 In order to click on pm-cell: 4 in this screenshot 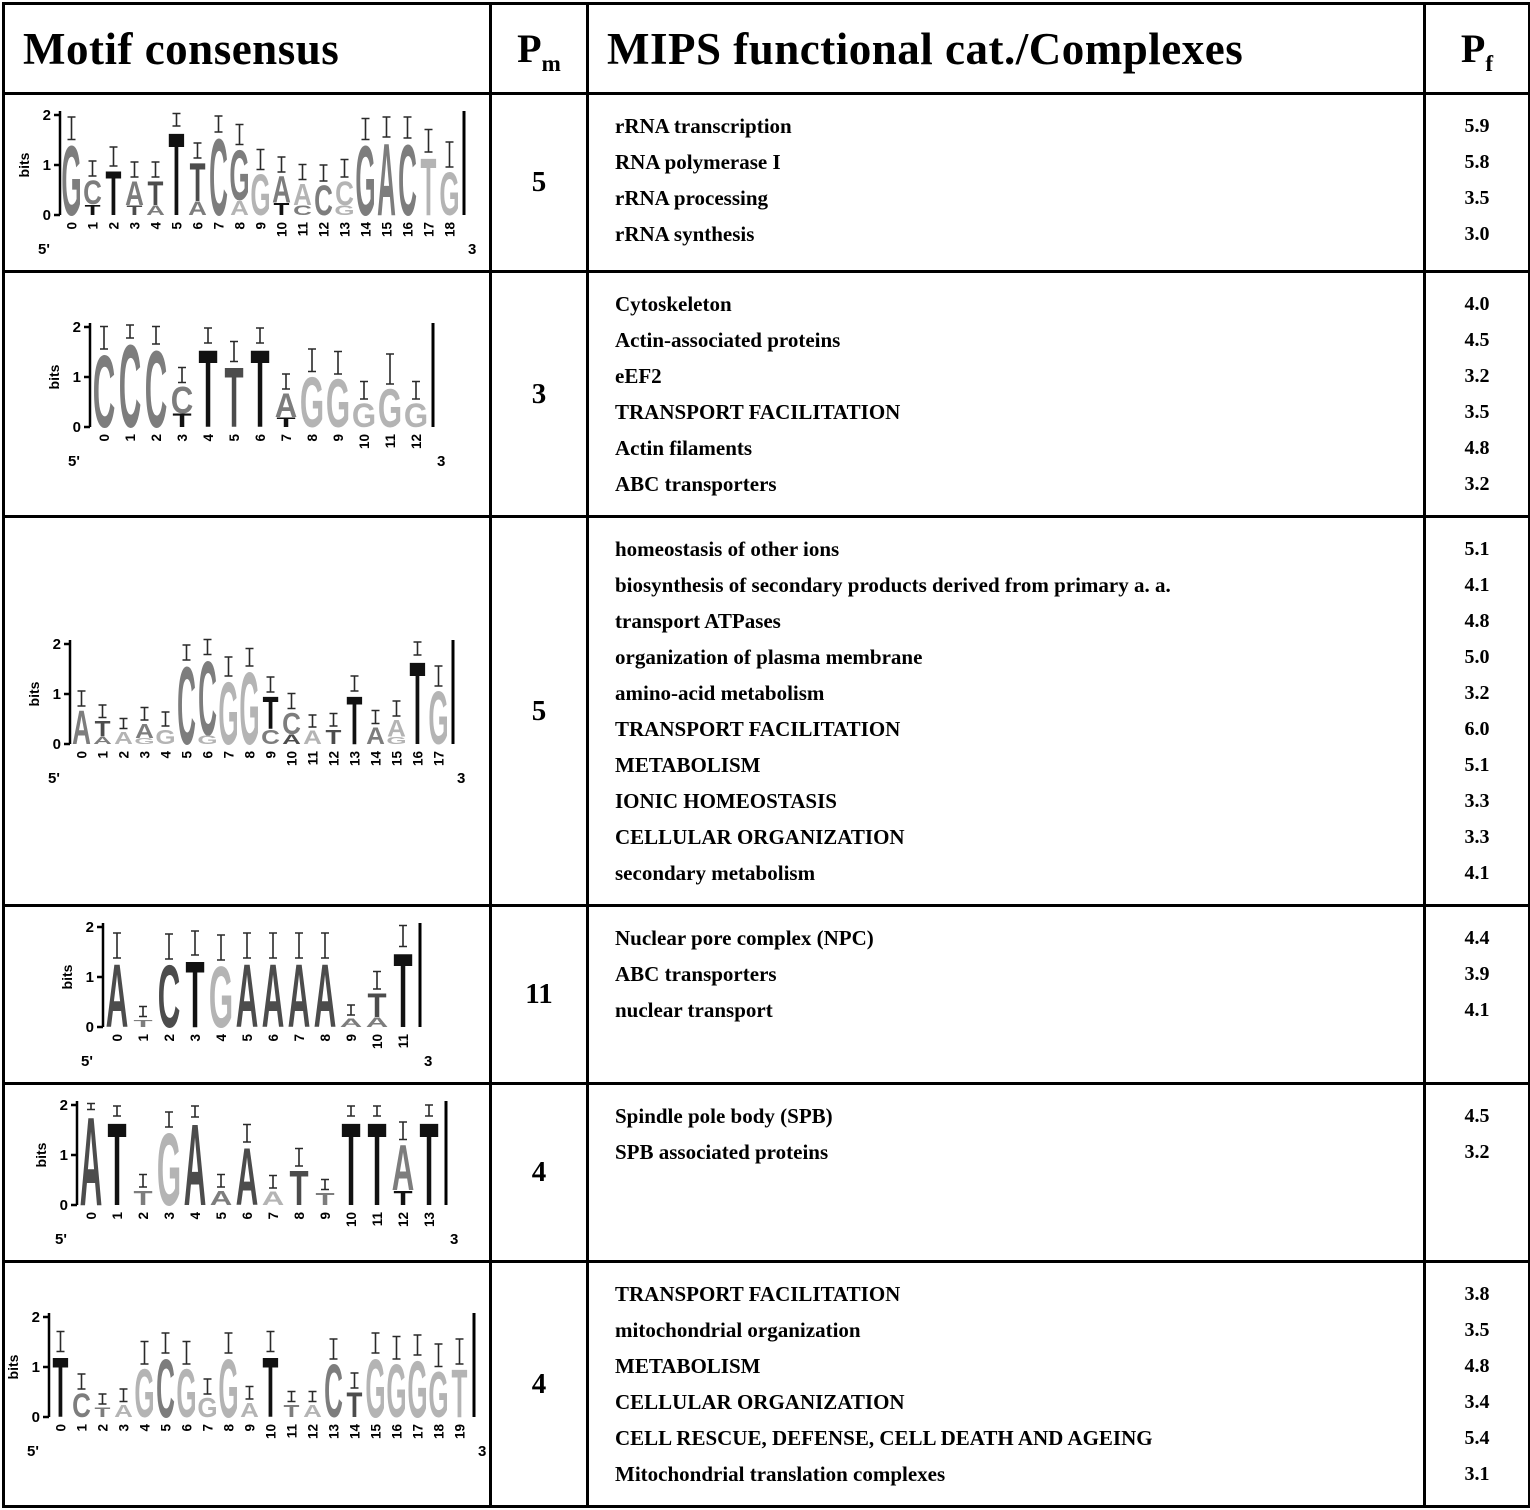, I will do `click(539, 1172)`.